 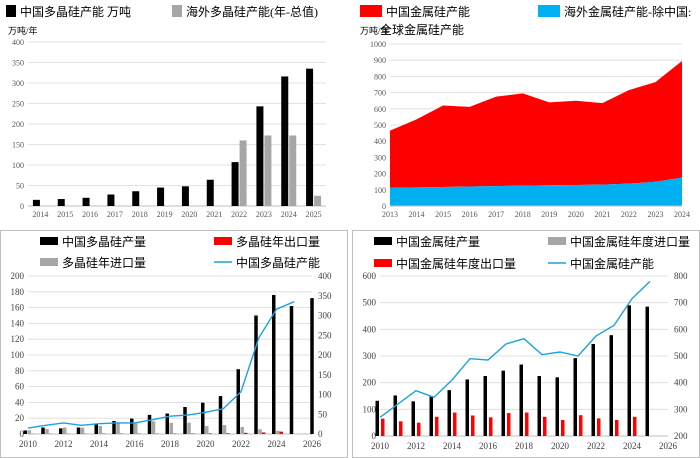 I want to click on y-tick-label-right: 150, so click(x=325, y=375).